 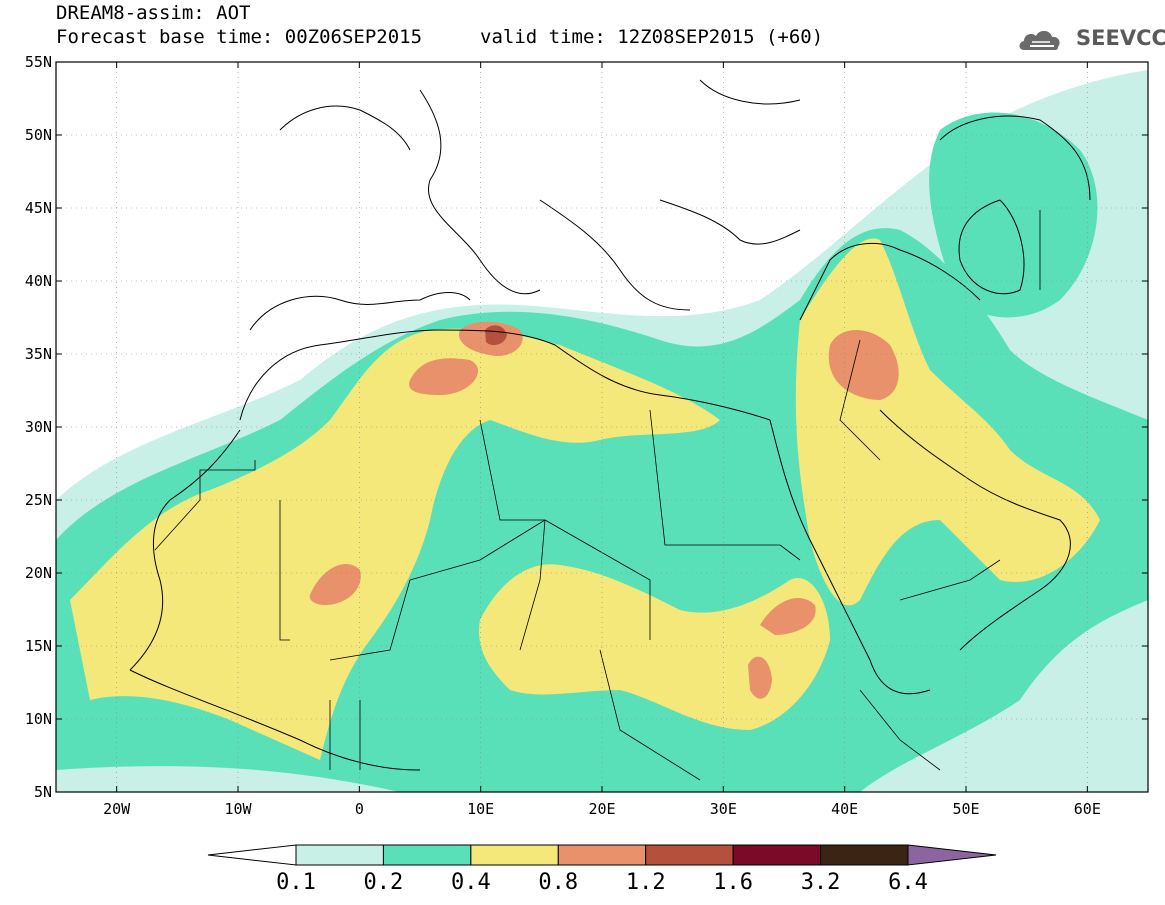 I want to click on colorbar-label: 1.6, so click(x=733, y=882).